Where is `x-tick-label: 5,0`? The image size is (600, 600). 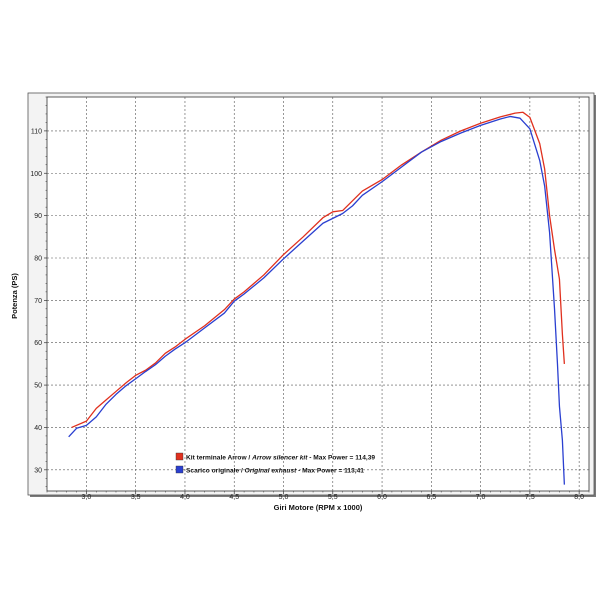 x-tick-label: 5,0 is located at coordinates (284, 497).